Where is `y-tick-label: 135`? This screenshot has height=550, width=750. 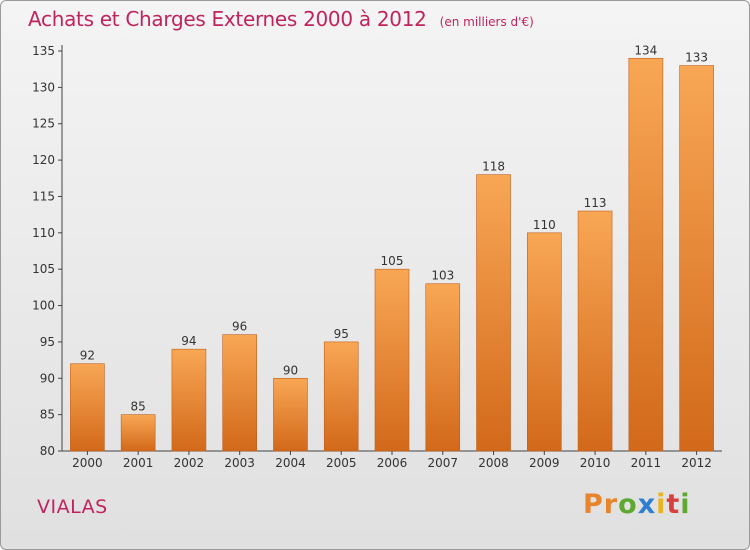 y-tick-label: 135 is located at coordinates (43, 51).